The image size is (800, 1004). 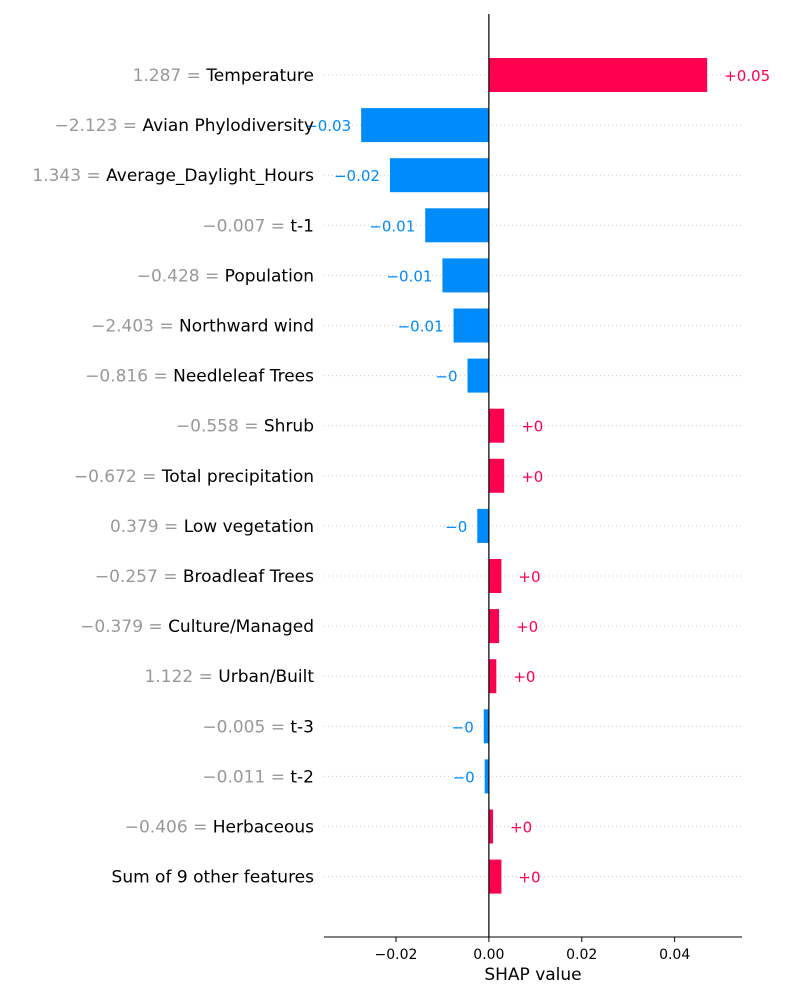 I want to click on feature-label: −0.428 = Population, so click(x=225, y=276).